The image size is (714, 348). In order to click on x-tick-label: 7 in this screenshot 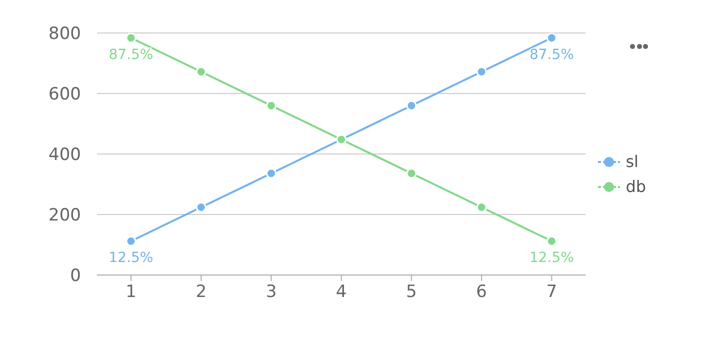, I will do `click(552, 292)`.